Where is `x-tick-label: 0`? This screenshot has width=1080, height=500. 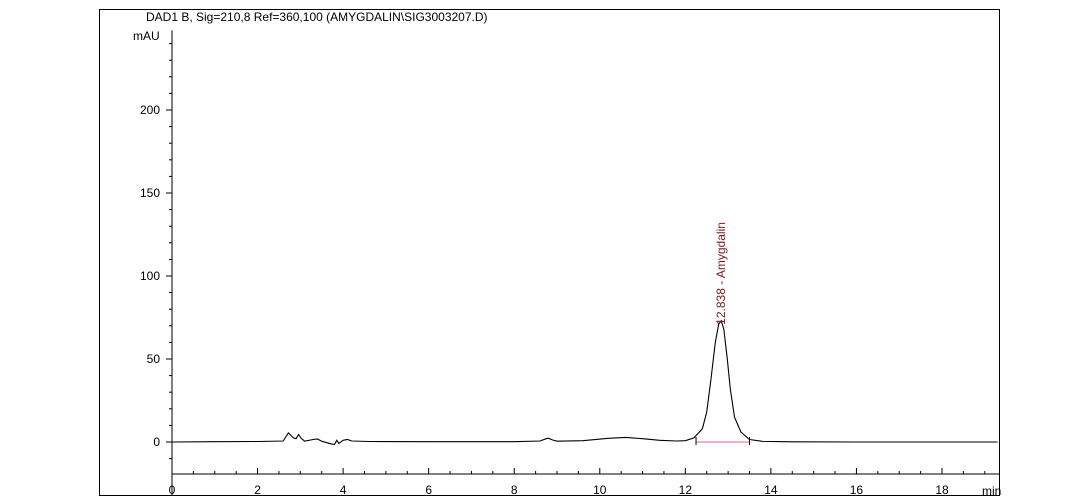 x-tick-label: 0 is located at coordinates (172, 490).